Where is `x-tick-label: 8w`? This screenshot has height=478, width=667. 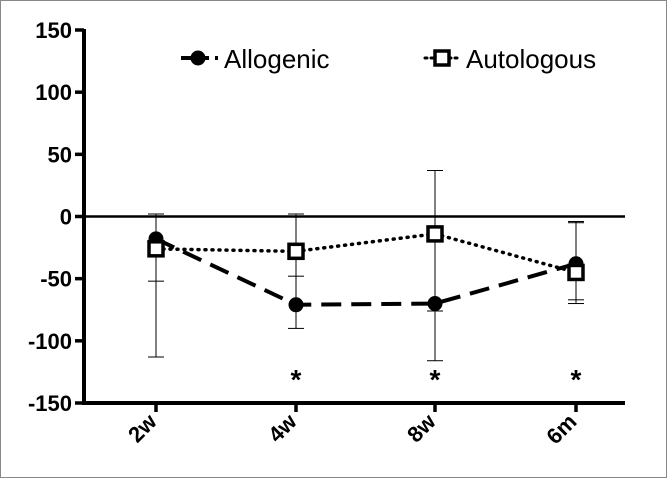
x-tick-label: 8w is located at coordinates (421, 427).